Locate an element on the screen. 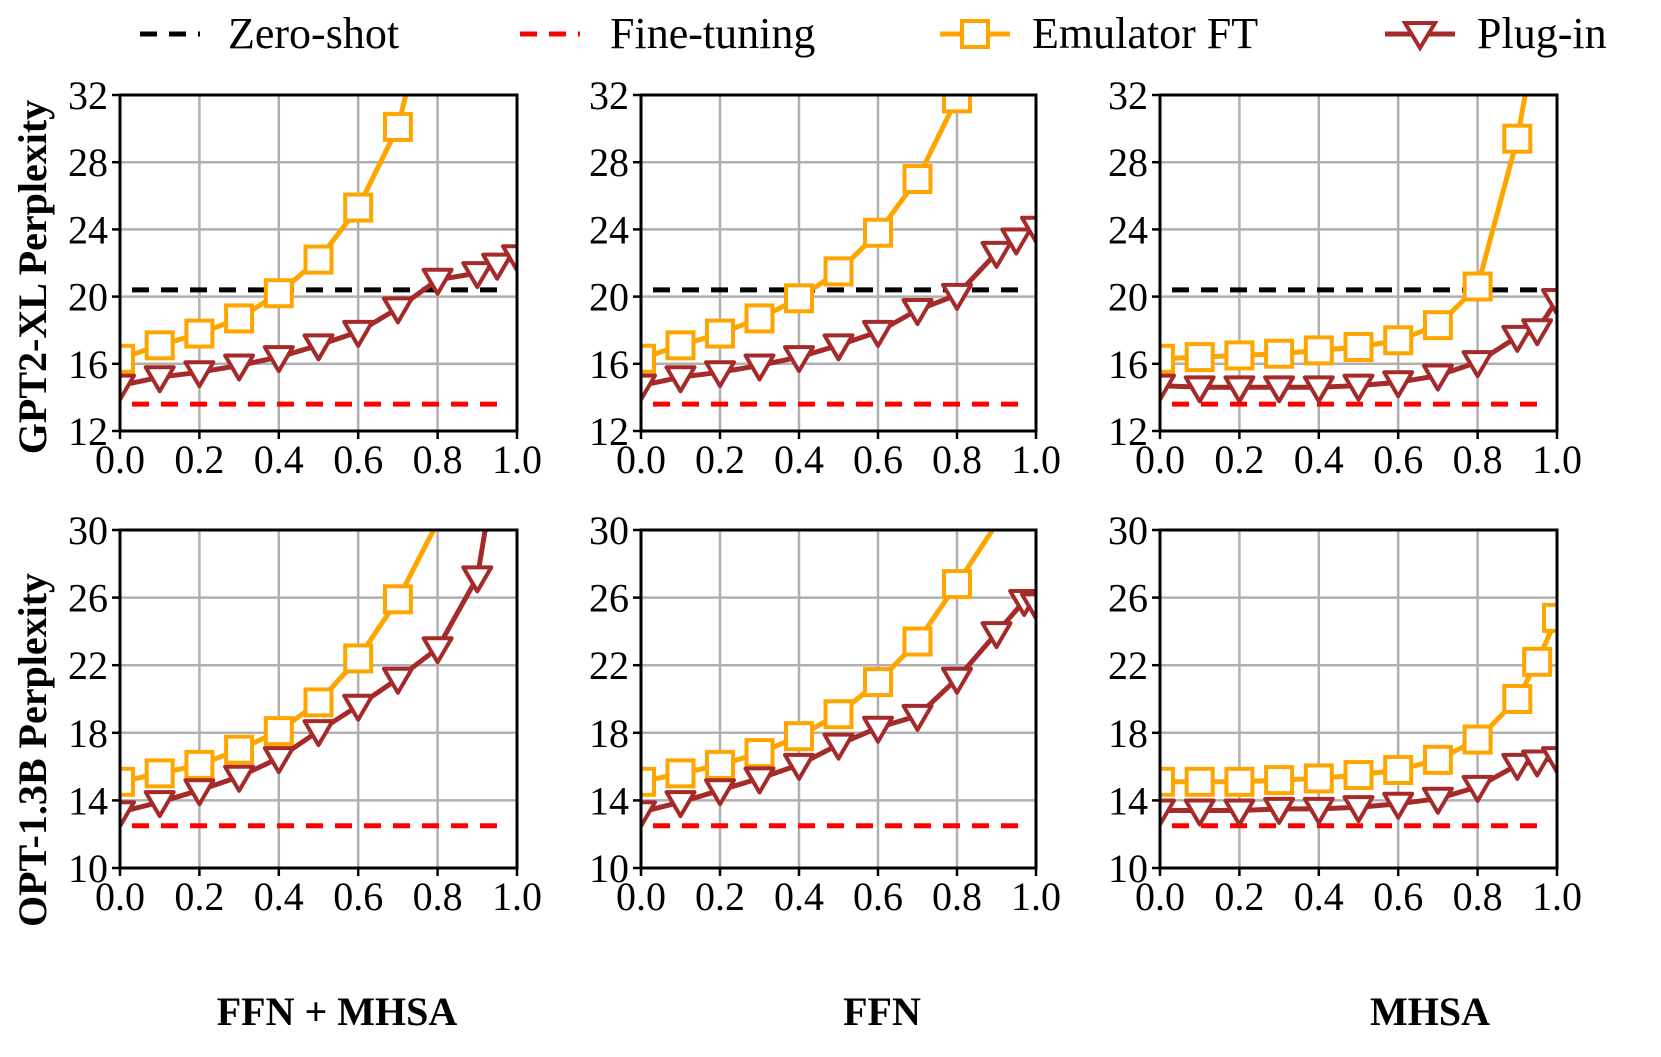  panel-gpt2-ffn: 0.0 0.2 0.4 0.6 0.8 1.0 12 16 20 24 28 32 is located at coordinates (825, 277).